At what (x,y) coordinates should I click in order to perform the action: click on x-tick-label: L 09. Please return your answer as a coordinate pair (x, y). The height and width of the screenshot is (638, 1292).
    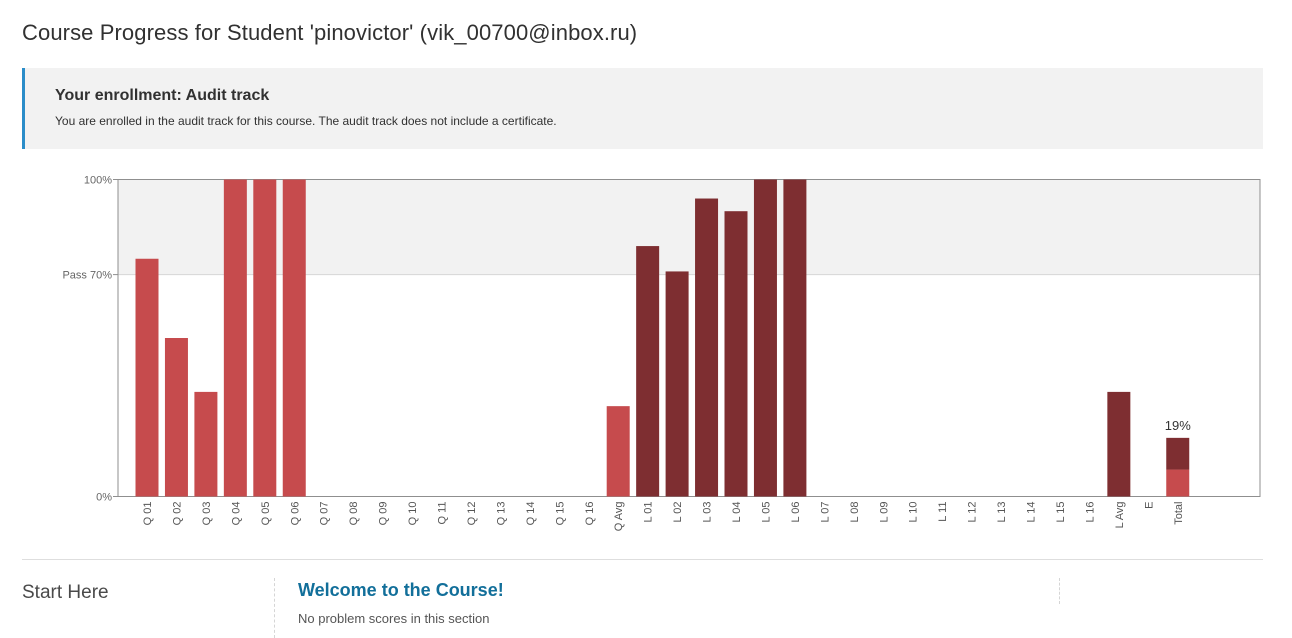
    Looking at the image, I should click on (884, 512).